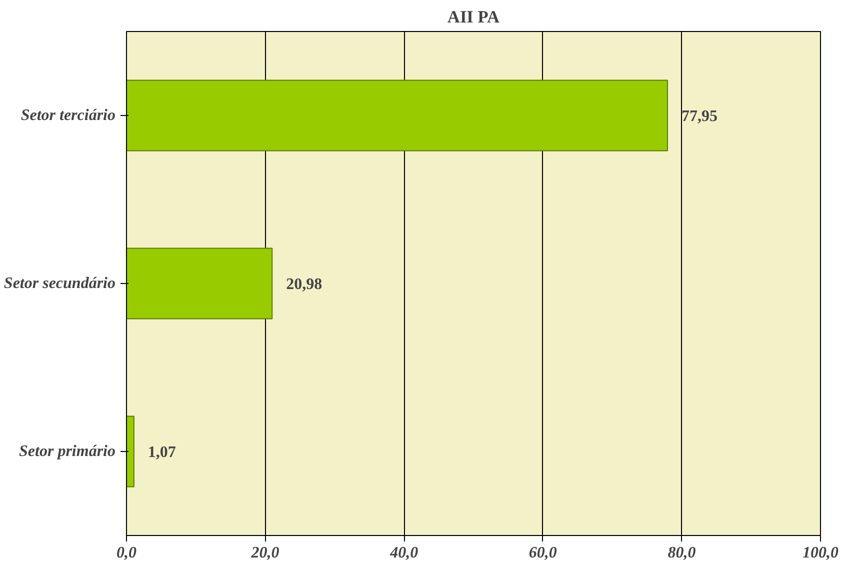 Image resolution: width=864 pixels, height=565 pixels. What do you see at coordinates (304, 284) in the screenshot?
I see `data-label: 20,98` at bounding box center [304, 284].